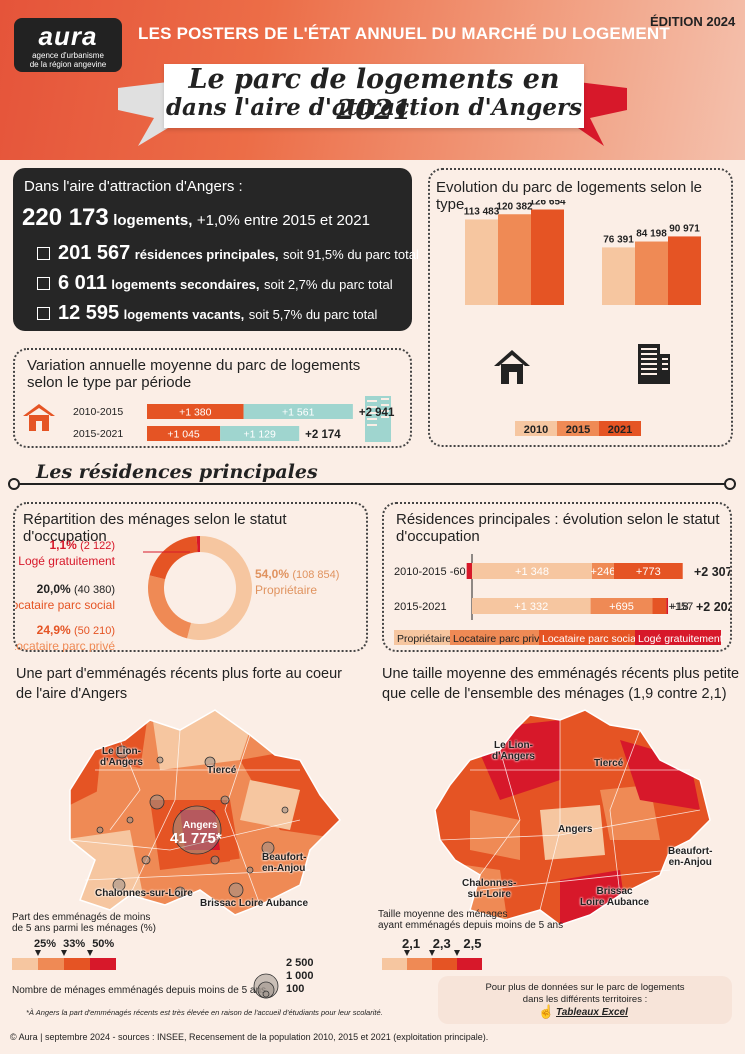  Describe the element at coordinates (651, 234) in the screenshot. I see `data-label: 84 198` at that location.